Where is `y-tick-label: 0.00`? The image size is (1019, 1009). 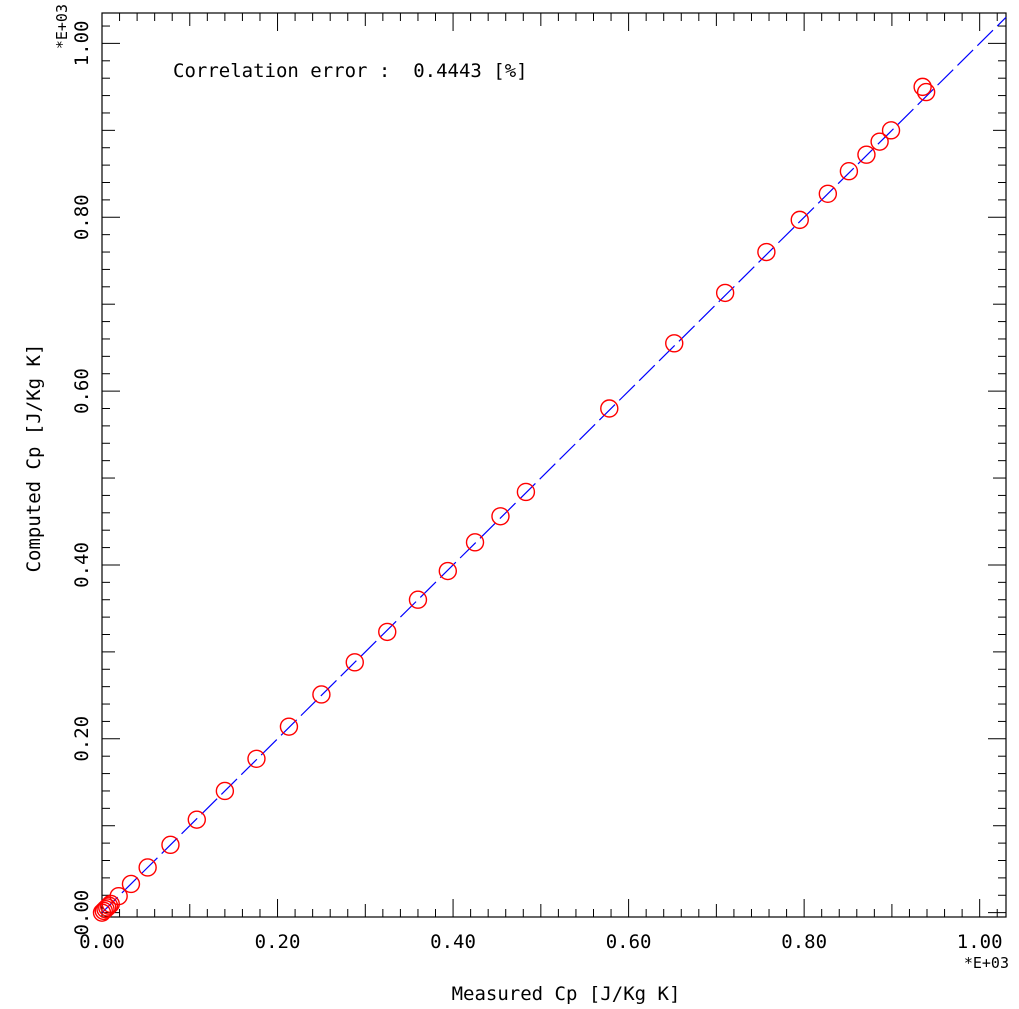
y-tick-label: 0.00 is located at coordinates (82, 913).